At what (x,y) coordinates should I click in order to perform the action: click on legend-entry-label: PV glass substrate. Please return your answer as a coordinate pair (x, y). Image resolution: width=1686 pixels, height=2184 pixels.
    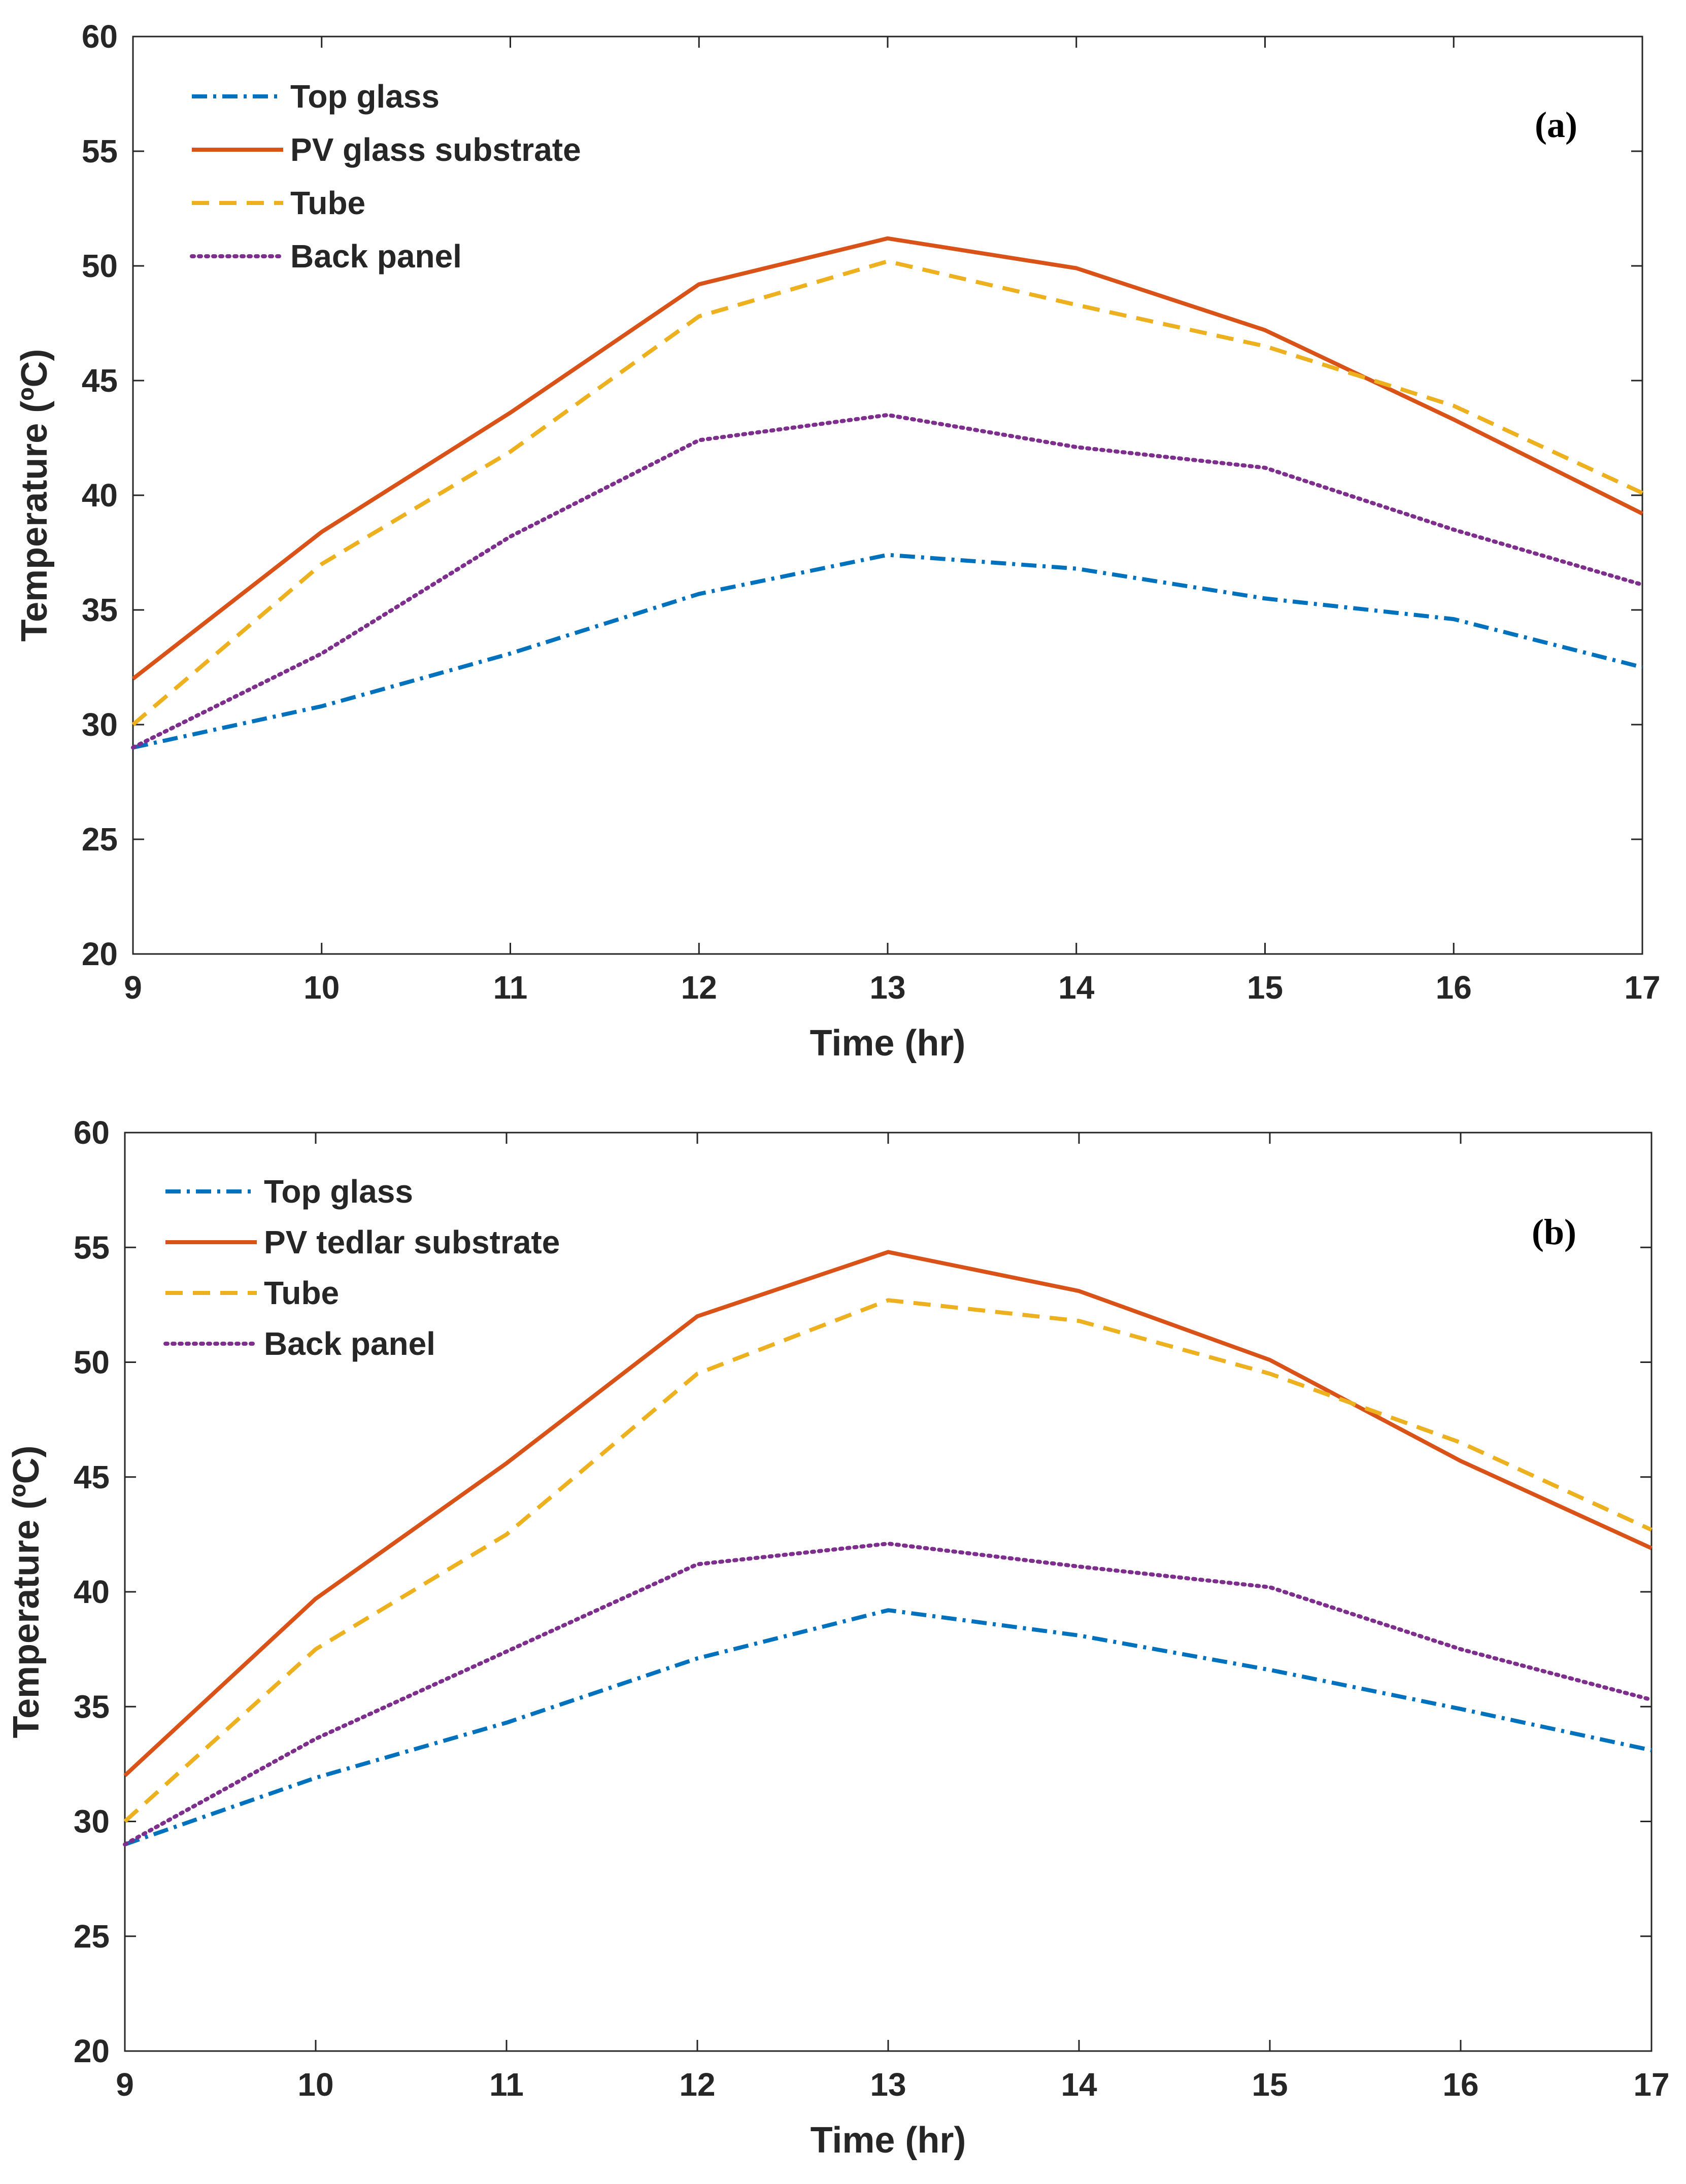
    Looking at the image, I should click on (435, 150).